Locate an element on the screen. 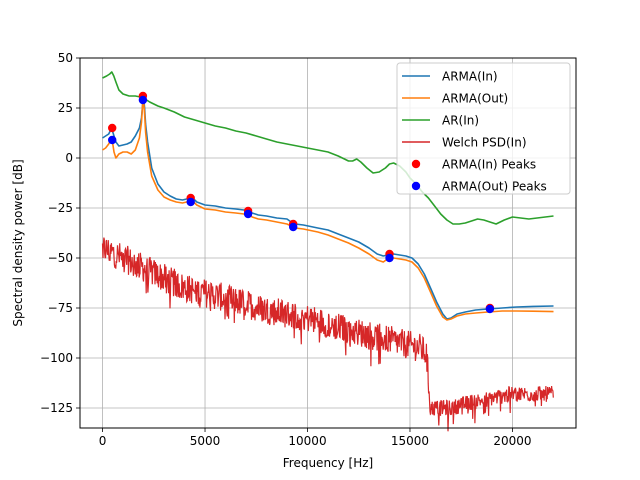 This screenshot has width=640, height=480. y-tick-label: 50 is located at coordinates (65, 58).